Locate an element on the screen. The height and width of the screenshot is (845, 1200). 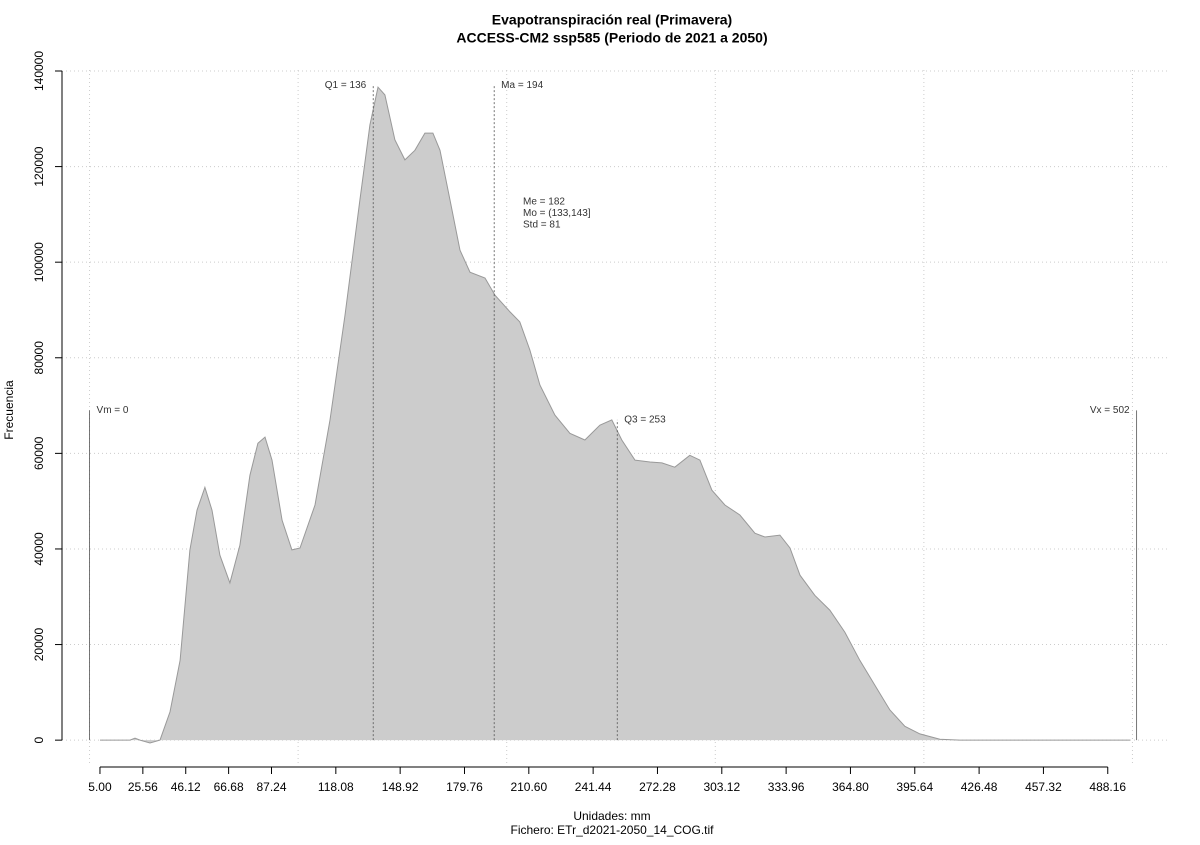
x-tick-label: 364.80 is located at coordinates (850, 787).